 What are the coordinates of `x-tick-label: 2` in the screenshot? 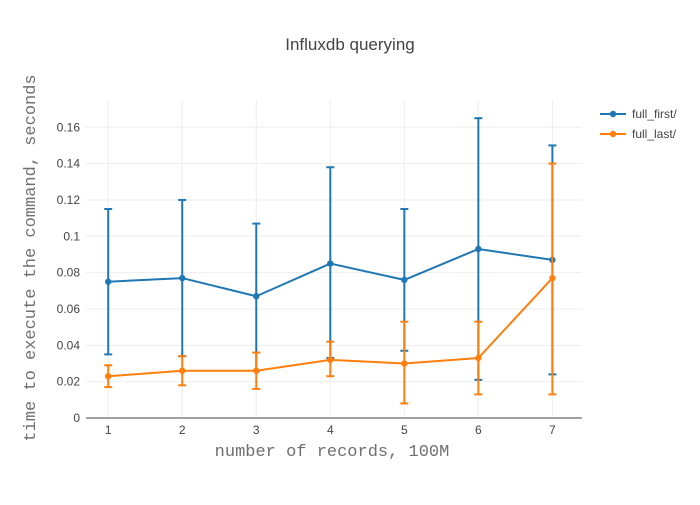 It's located at (182, 430).